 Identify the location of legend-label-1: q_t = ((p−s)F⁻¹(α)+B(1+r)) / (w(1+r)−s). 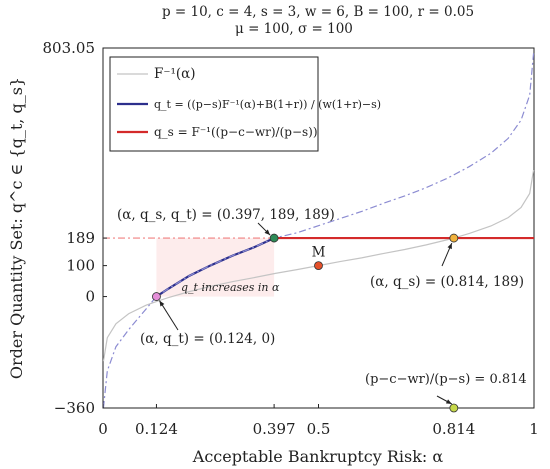
(267, 104).